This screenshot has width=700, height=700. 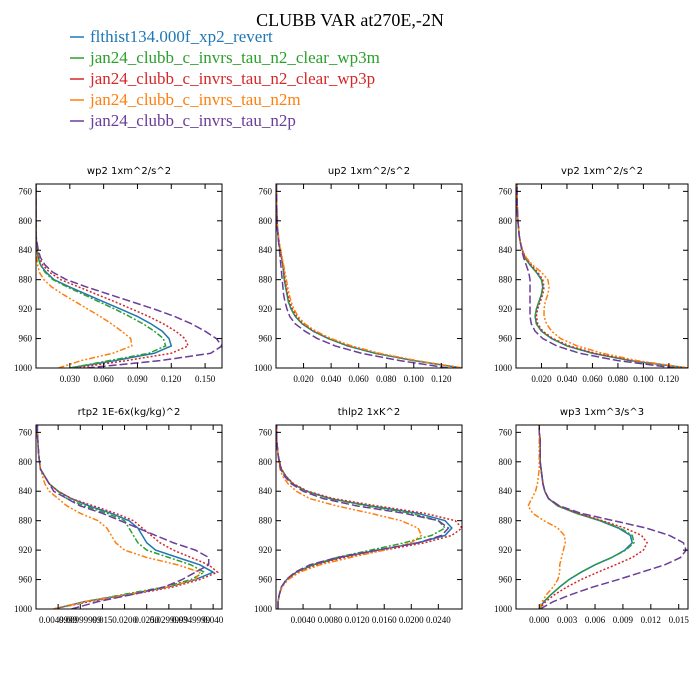 What do you see at coordinates (191, 620) in the screenshot?
I see `x-tick-label: 0.0349999` at bounding box center [191, 620].